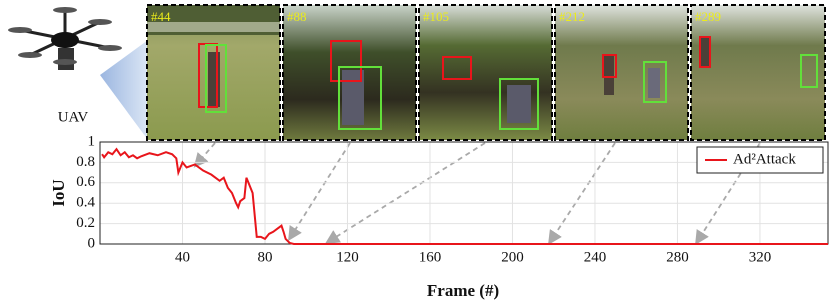 The image size is (830, 305). What do you see at coordinates (758, 72) in the screenshot?
I see `frame: #289` at bounding box center [758, 72].